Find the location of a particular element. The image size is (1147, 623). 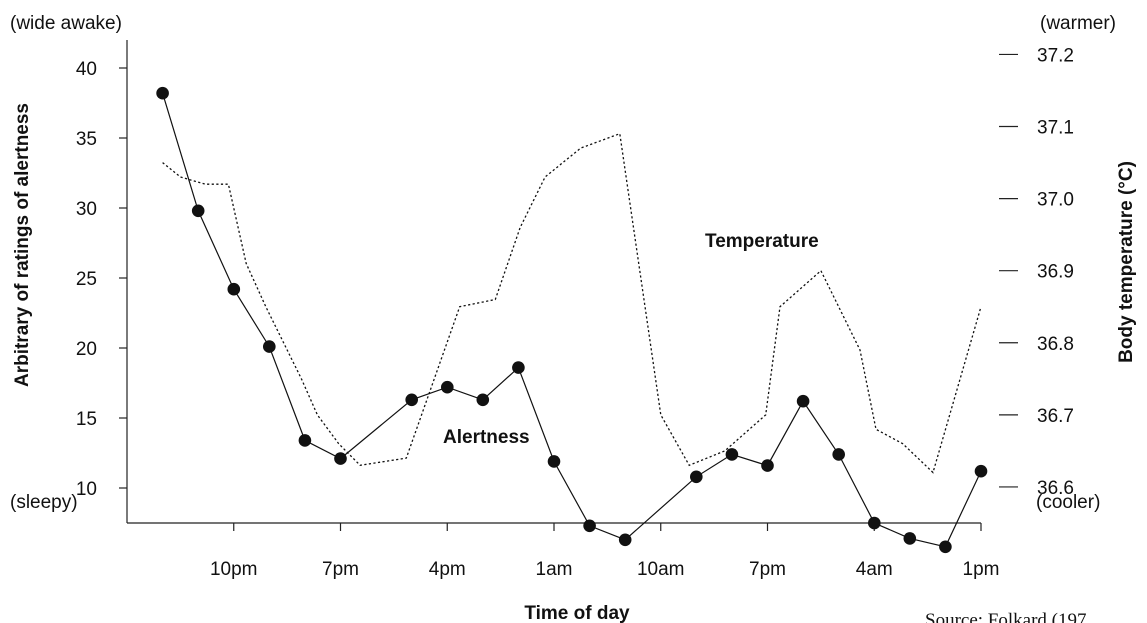

left-tick-label: 10 is located at coordinates (86, 489).